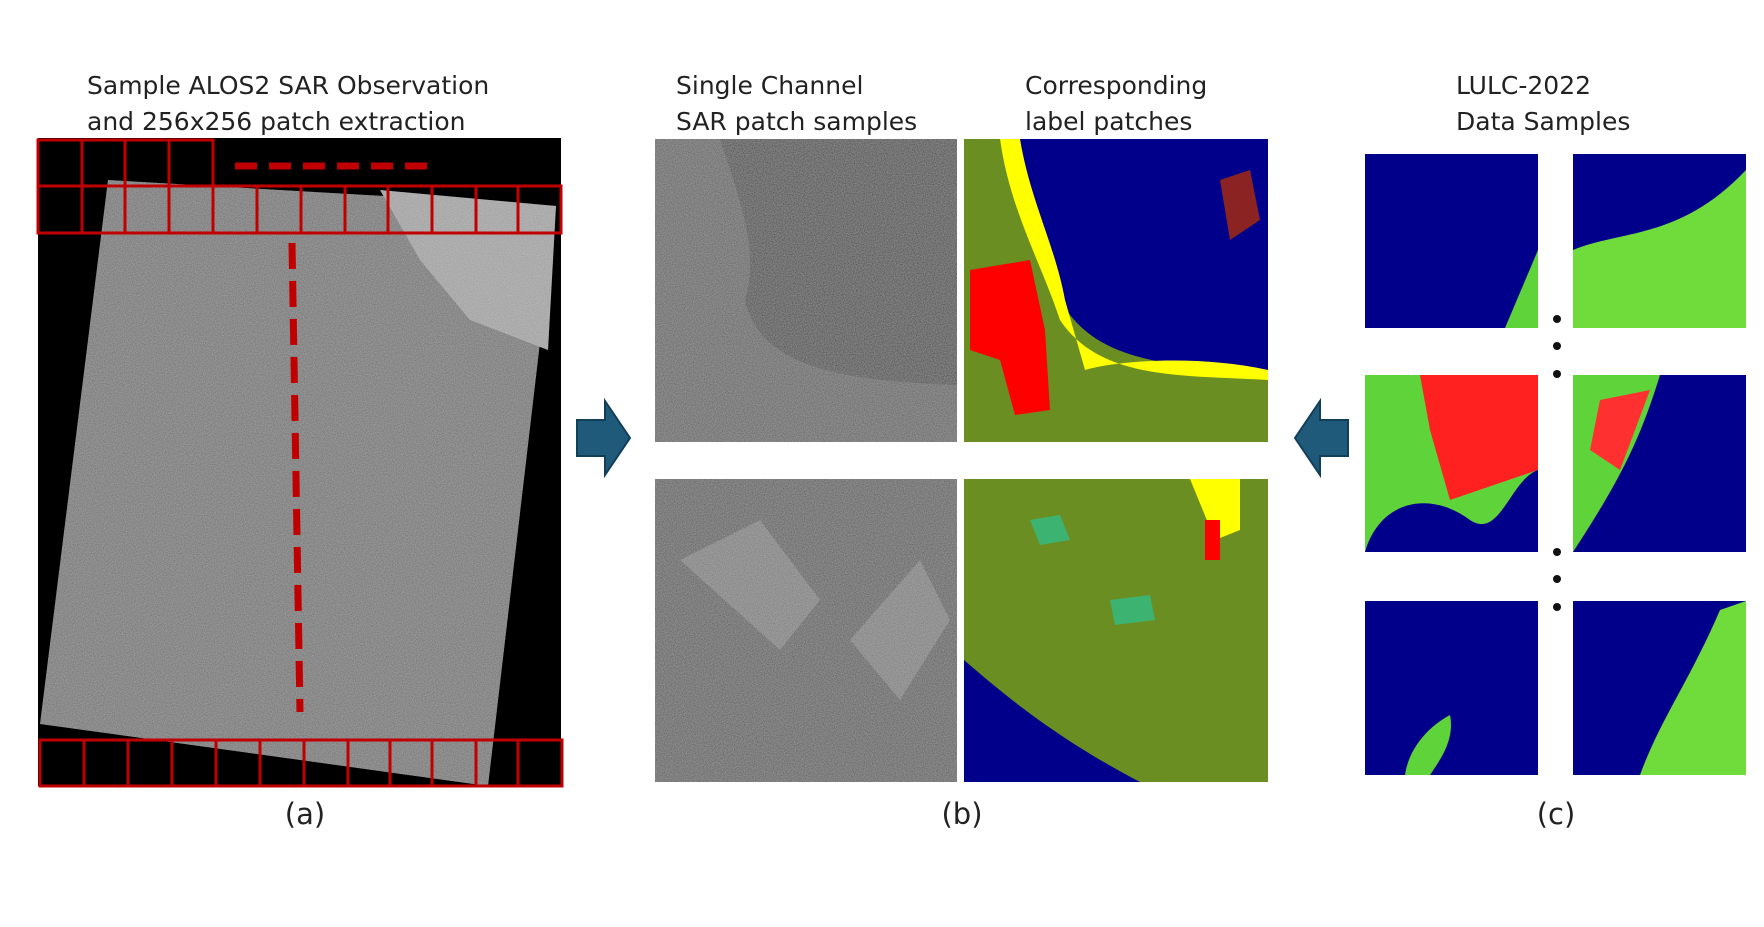 The width and height of the screenshot is (1764, 927). What do you see at coordinates (288, 85) in the screenshot?
I see `panel-title: Sample ALOS2 SAR Observation` at bounding box center [288, 85].